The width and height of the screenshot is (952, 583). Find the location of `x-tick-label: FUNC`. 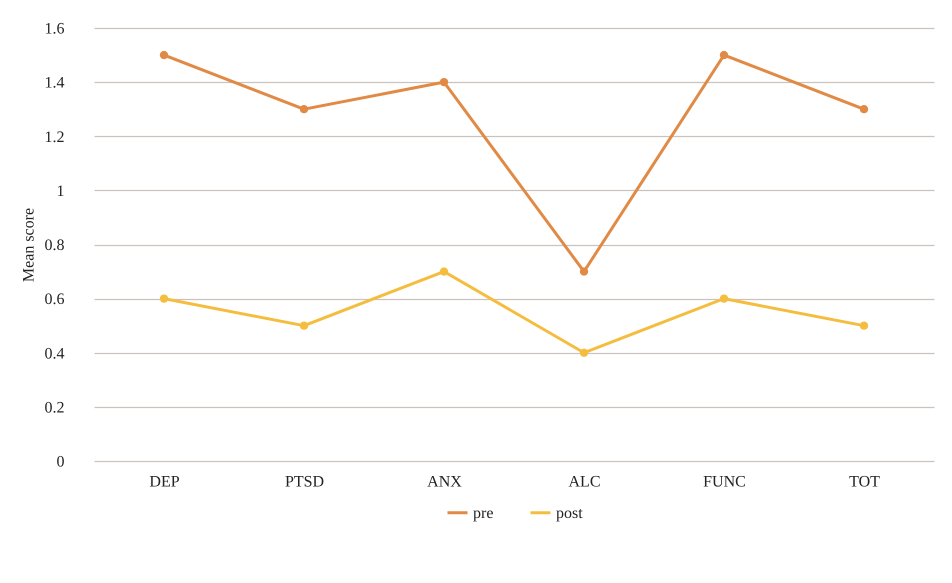

x-tick-label: FUNC is located at coordinates (724, 482).